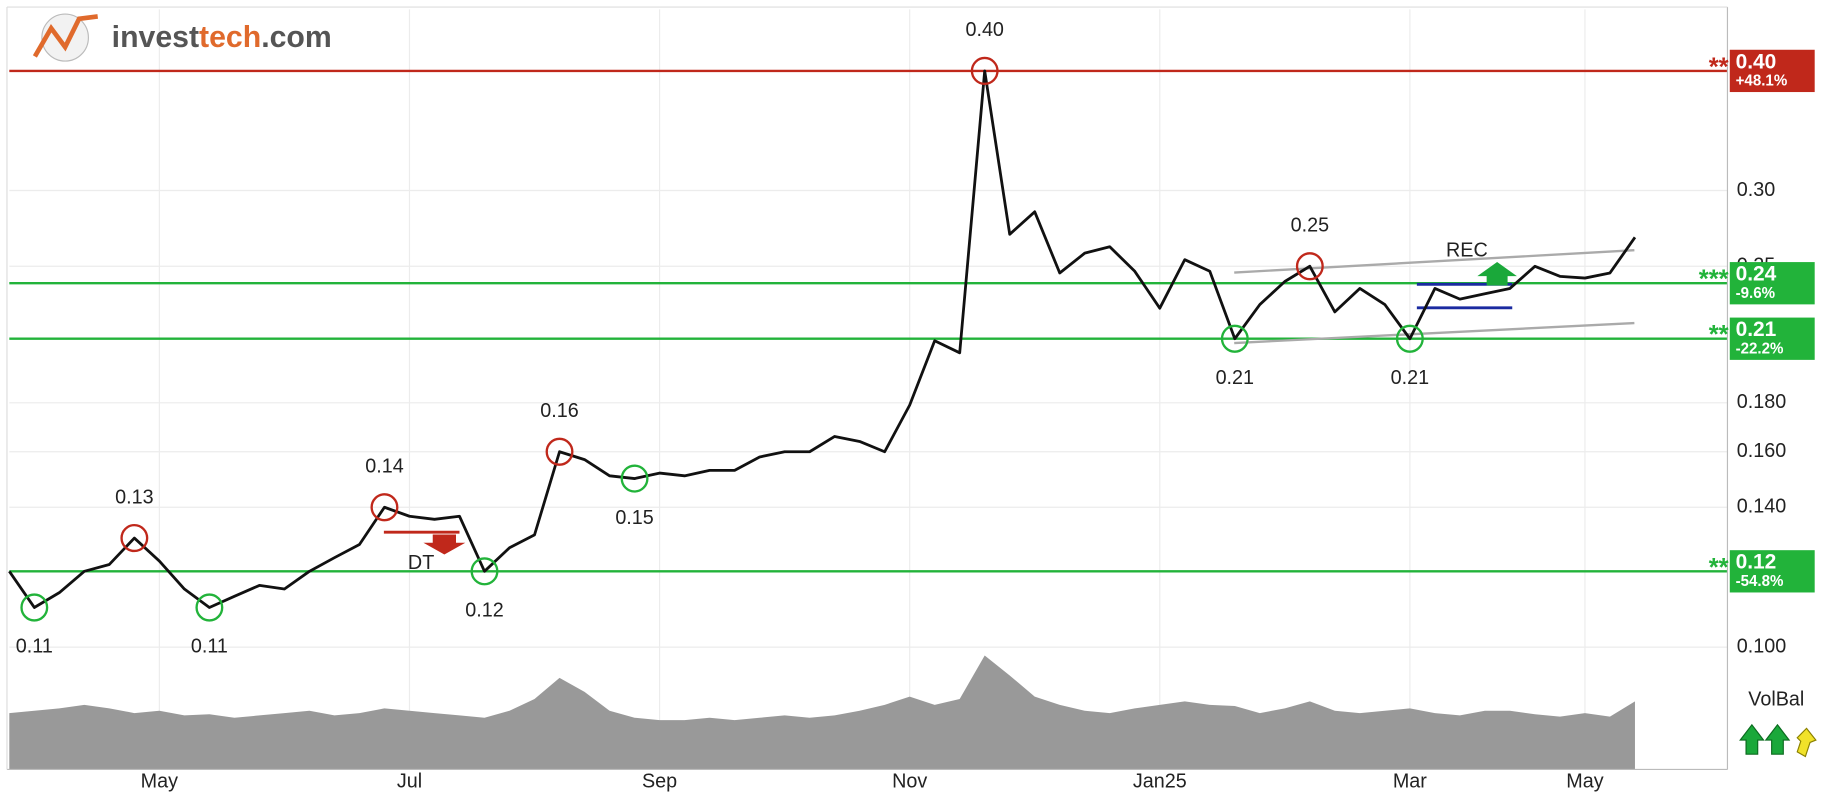 The image size is (1824, 800). Describe the element at coordinates (1760, 581) in the screenshot. I see `level-change: -54.8%` at that location.